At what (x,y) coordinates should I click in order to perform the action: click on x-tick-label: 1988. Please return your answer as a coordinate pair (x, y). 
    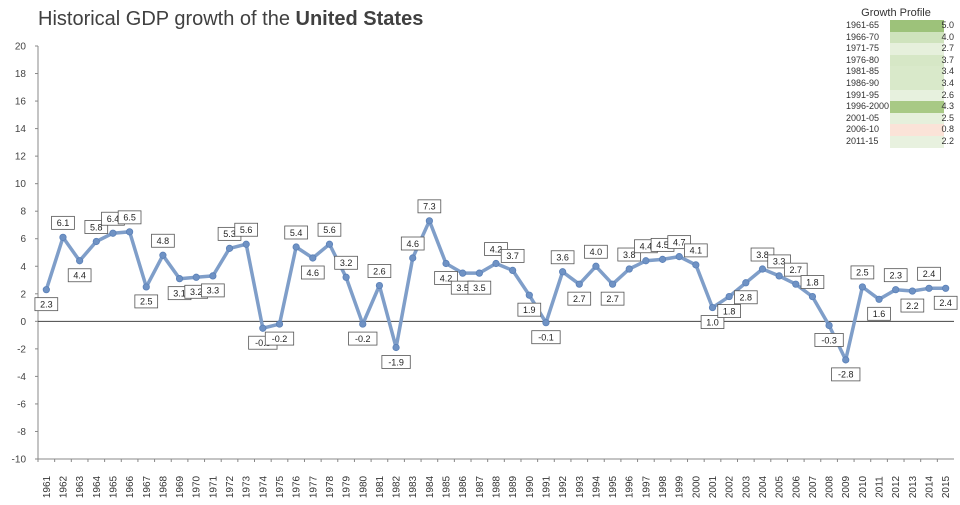
    Looking at the image, I should click on (497, 486).